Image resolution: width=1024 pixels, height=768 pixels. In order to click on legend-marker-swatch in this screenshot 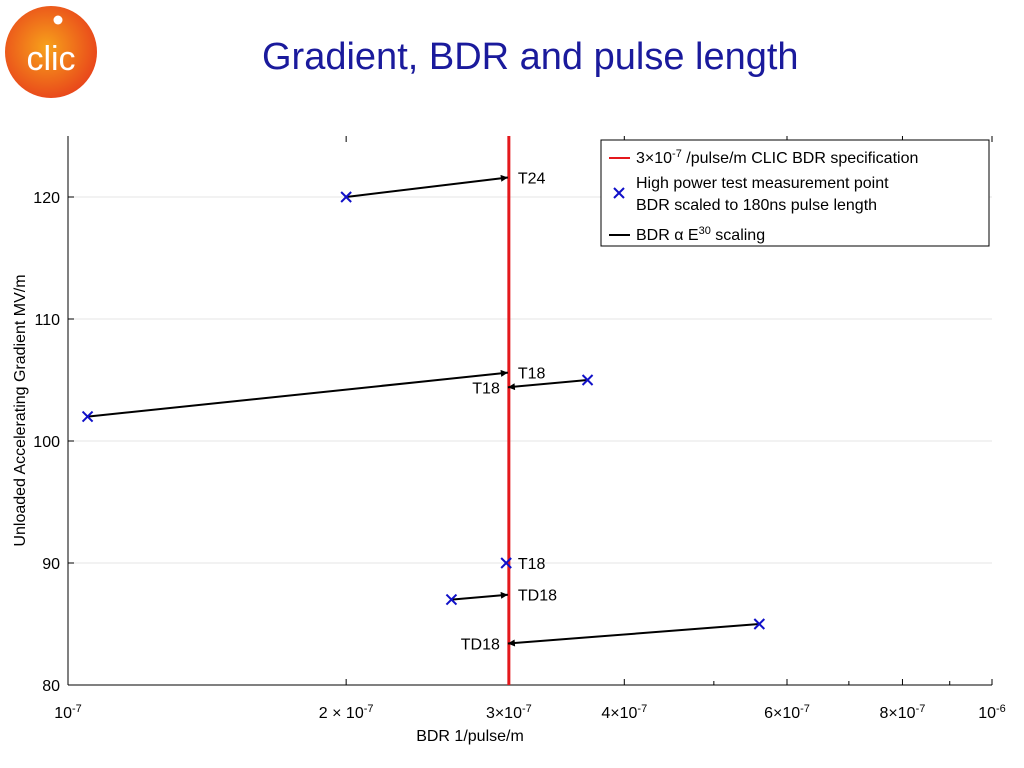, I will do `click(619, 193)`.